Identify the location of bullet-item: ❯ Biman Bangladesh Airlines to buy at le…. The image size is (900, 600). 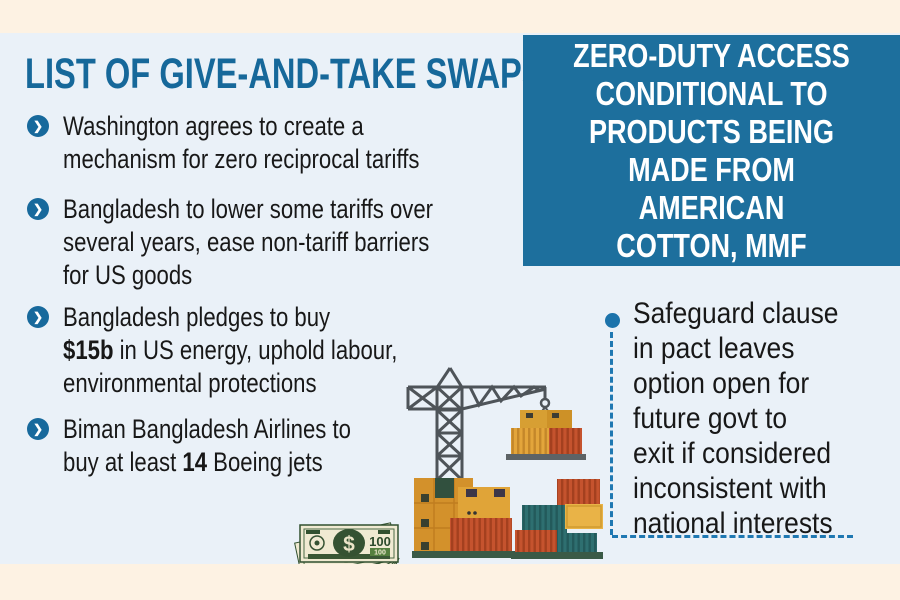
(220, 446).